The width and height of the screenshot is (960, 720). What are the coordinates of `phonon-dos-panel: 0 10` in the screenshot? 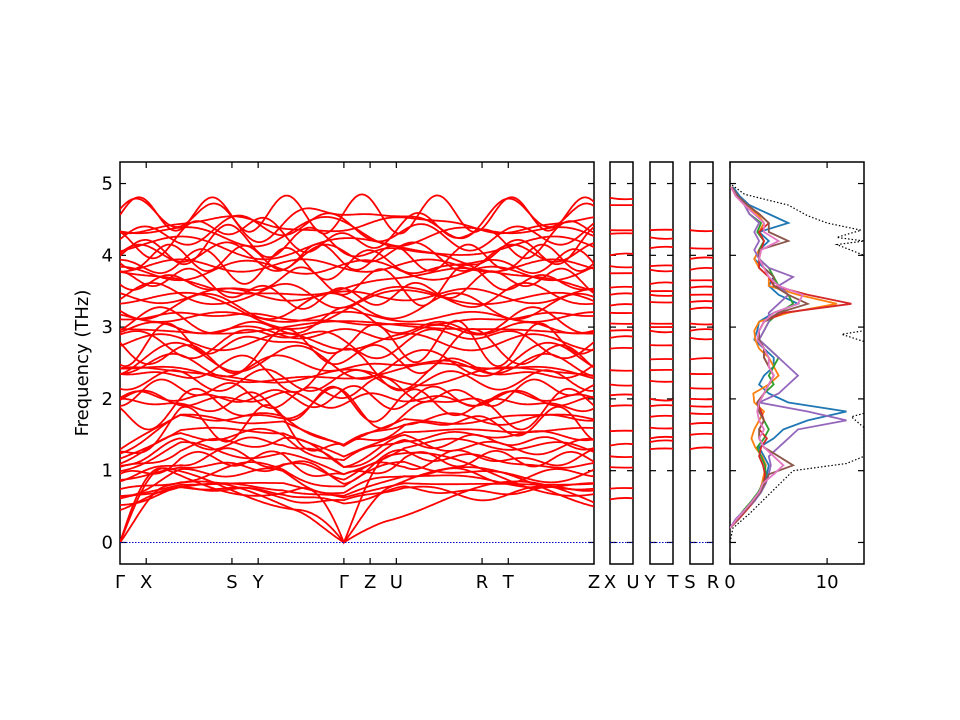 It's located at (794, 377).